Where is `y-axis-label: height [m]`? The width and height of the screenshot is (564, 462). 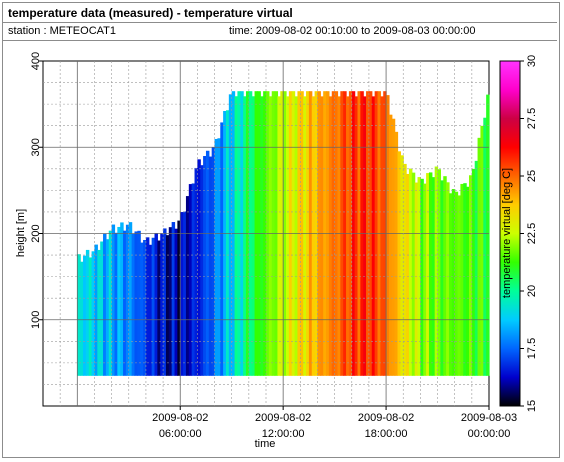
y-axis-label: height [m] is located at coordinates (21, 233).